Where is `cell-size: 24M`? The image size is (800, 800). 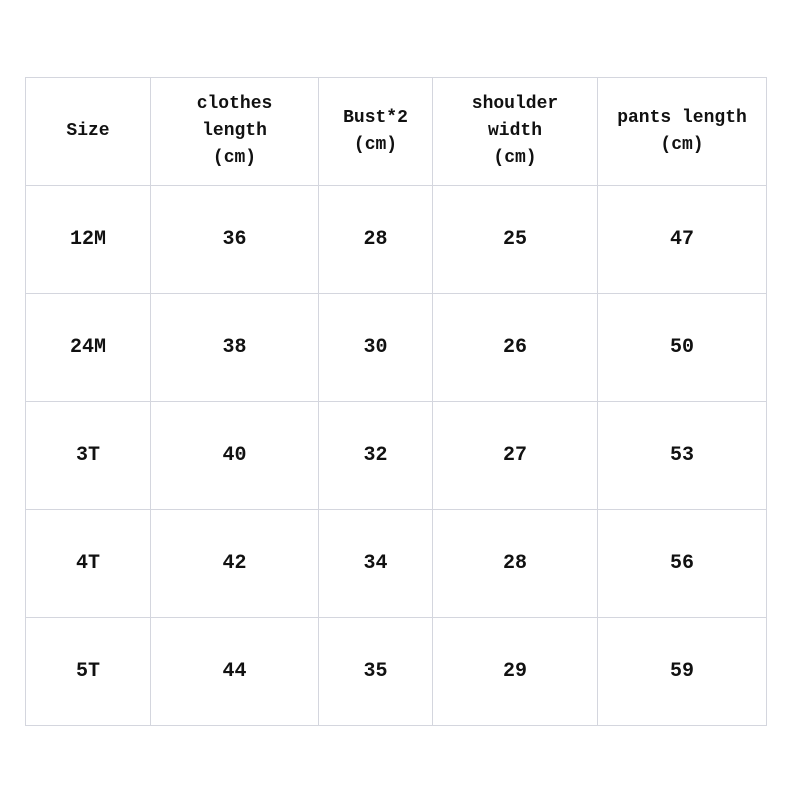 cell-size: 24M is located at coordinates (88, 347).